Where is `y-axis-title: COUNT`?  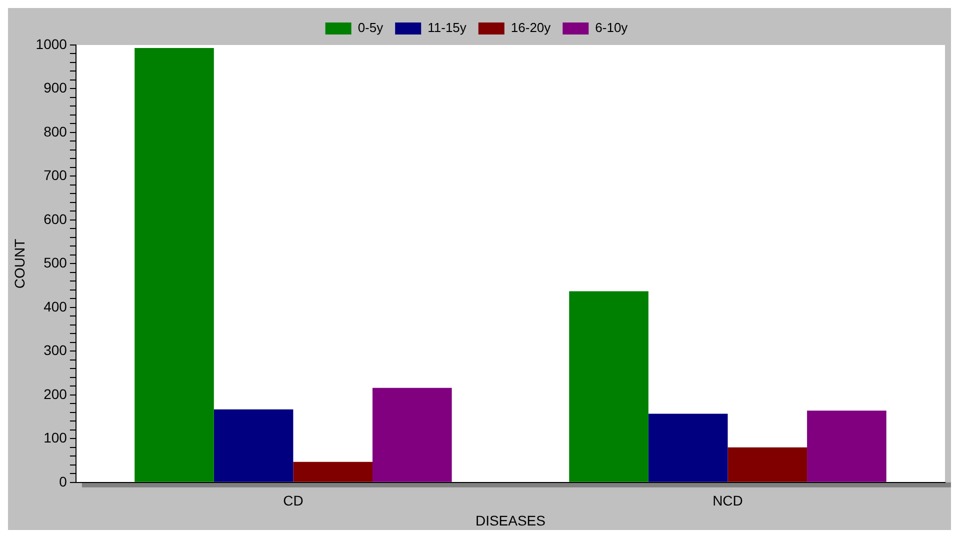 y-axis-title: COUNT is located at coordinates (19, 263).